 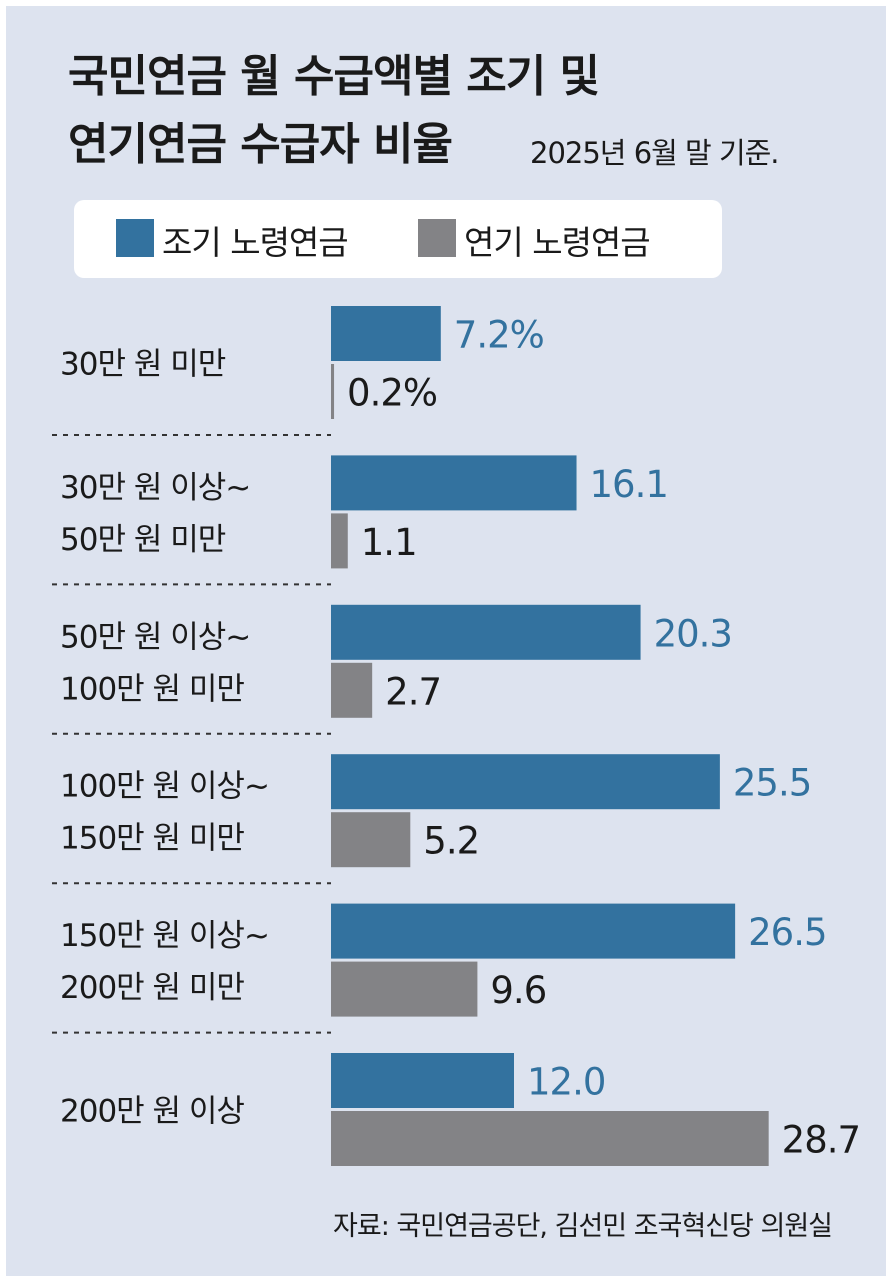 I want to click on category-label: 30만 원 미만, so click(x=143, y=365).